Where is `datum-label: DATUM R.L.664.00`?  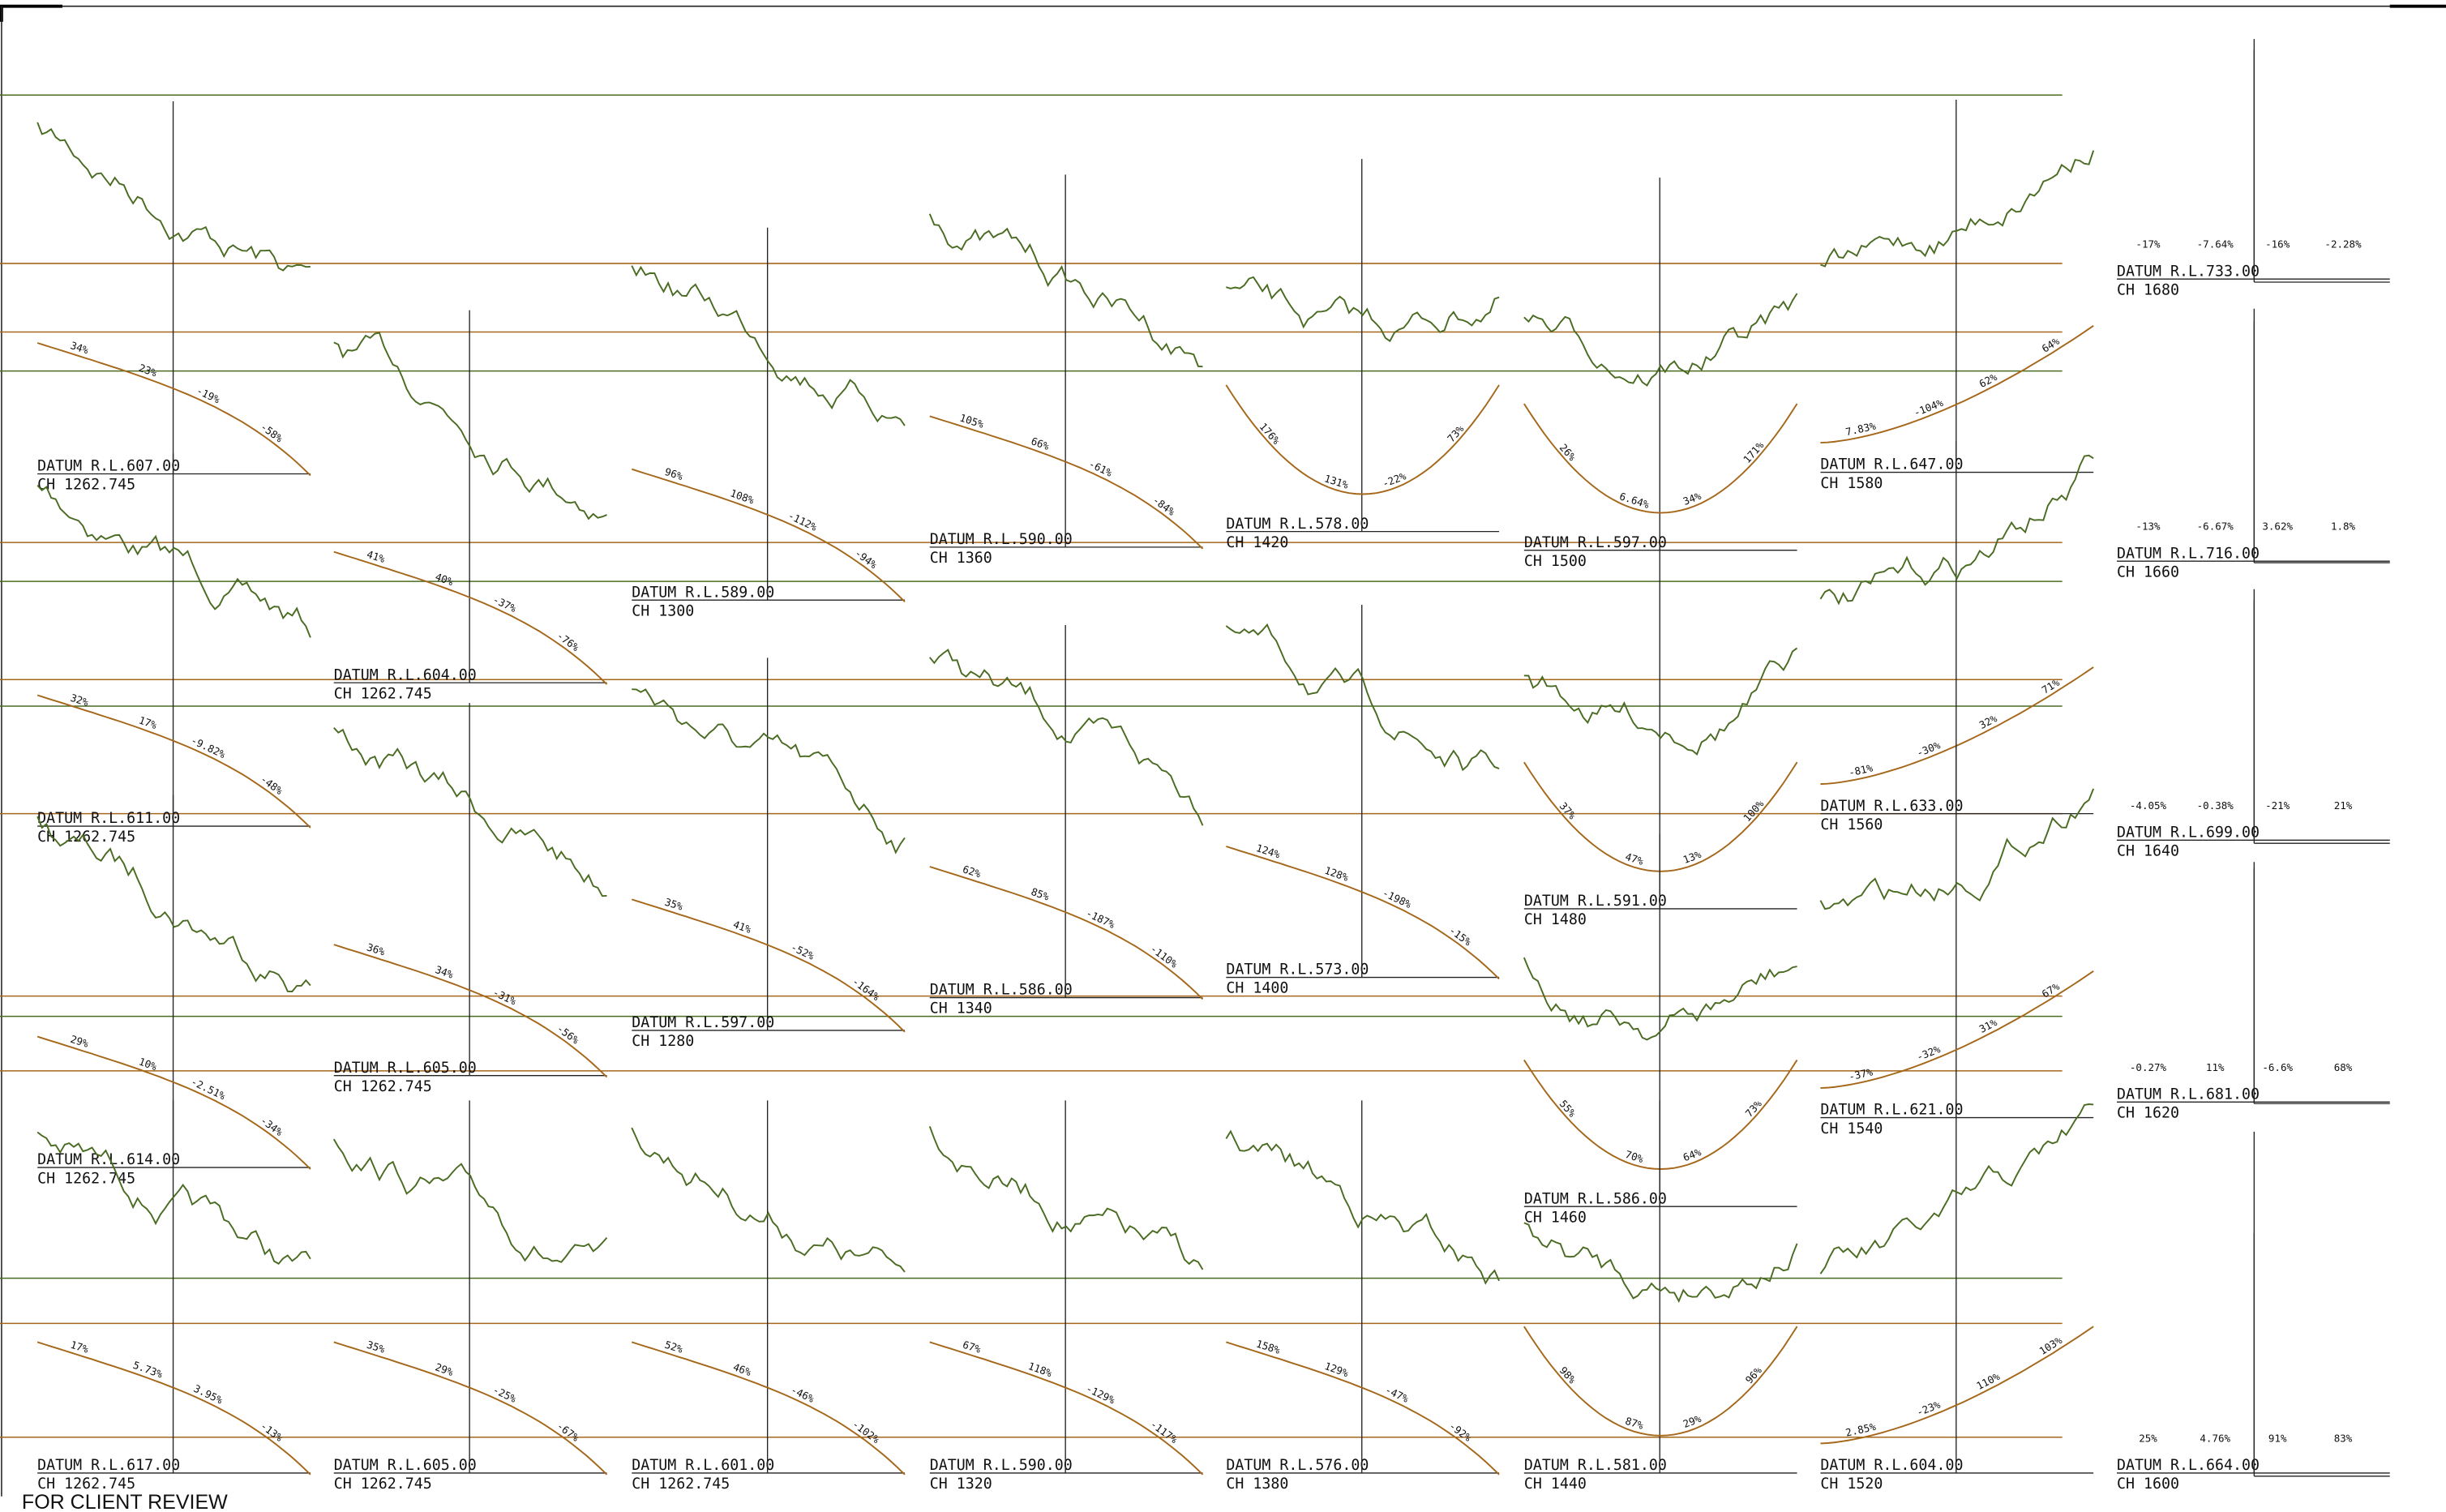
datum-label: DATUM R.L.664.00 is located at coordinates (2188, 1465).